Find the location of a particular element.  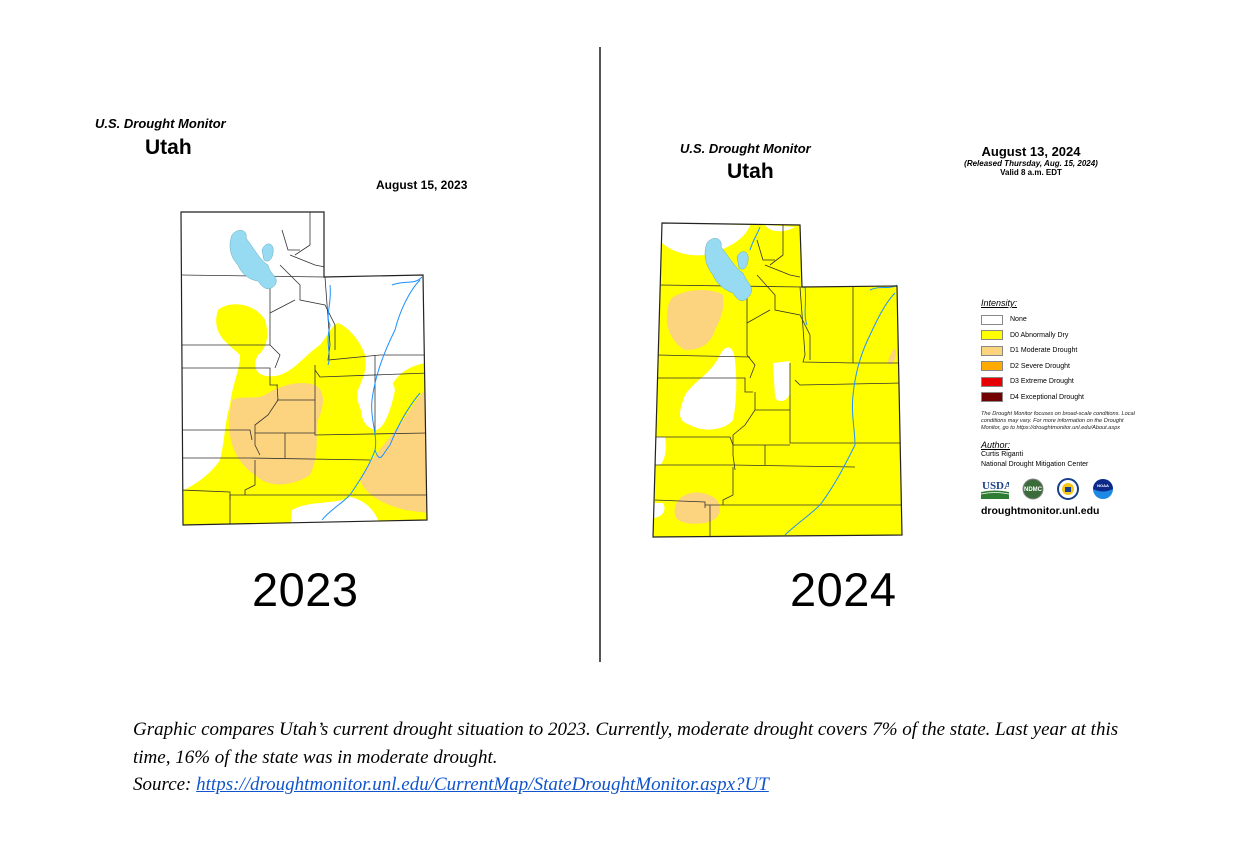

left-year-label: 2023 is located at coordinates (305, 589).